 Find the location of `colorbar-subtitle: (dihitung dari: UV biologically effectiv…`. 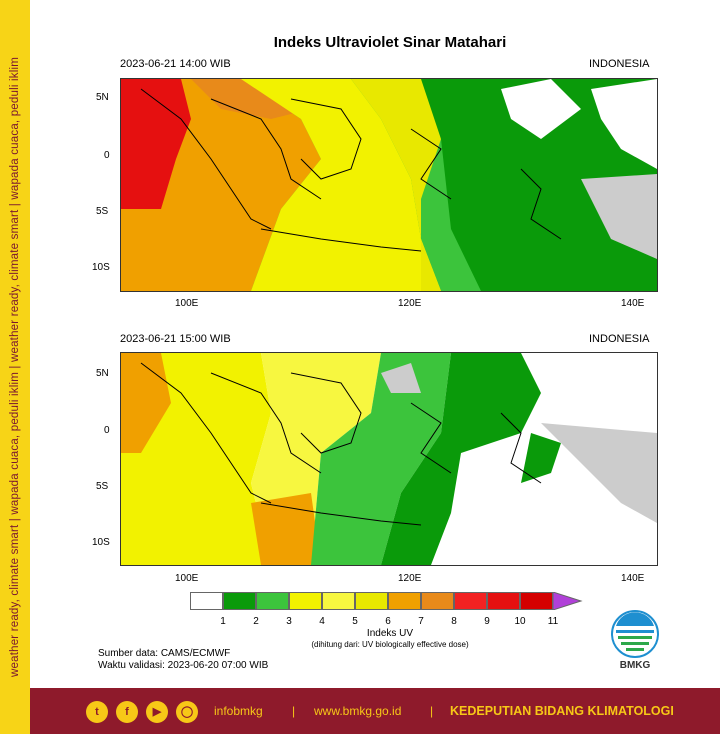

colorbar-subtitle: (dihitung dari: UV biologically effectiv… is located at coordinates (390, 644).